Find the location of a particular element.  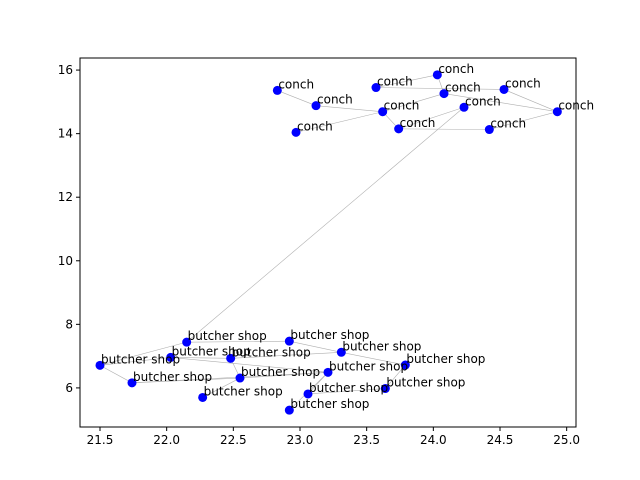

y-tick-label: 16 is located at coordinates (65, 70).